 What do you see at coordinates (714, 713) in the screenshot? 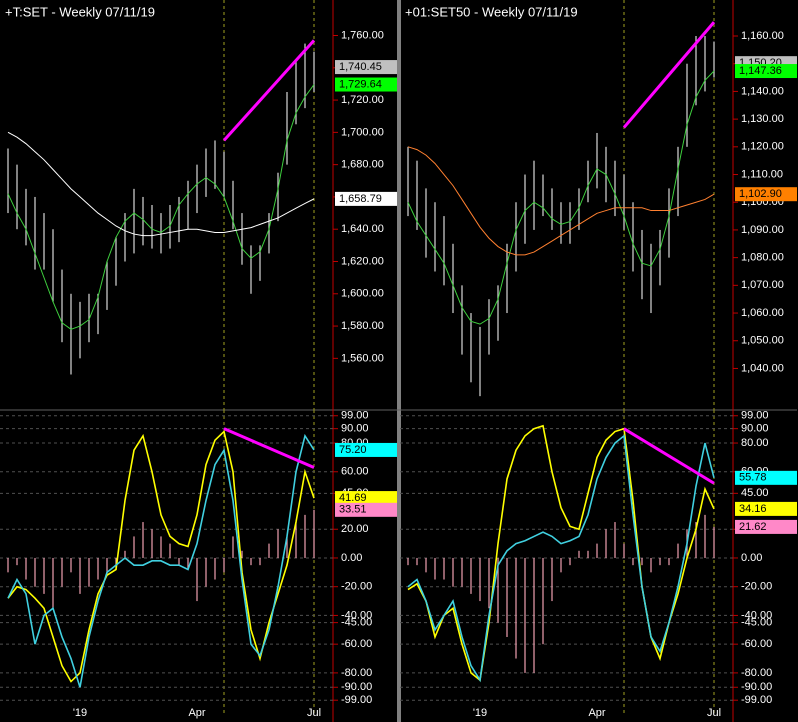
I see `x-tick-label: Jul` at bounding box center [714, 713].